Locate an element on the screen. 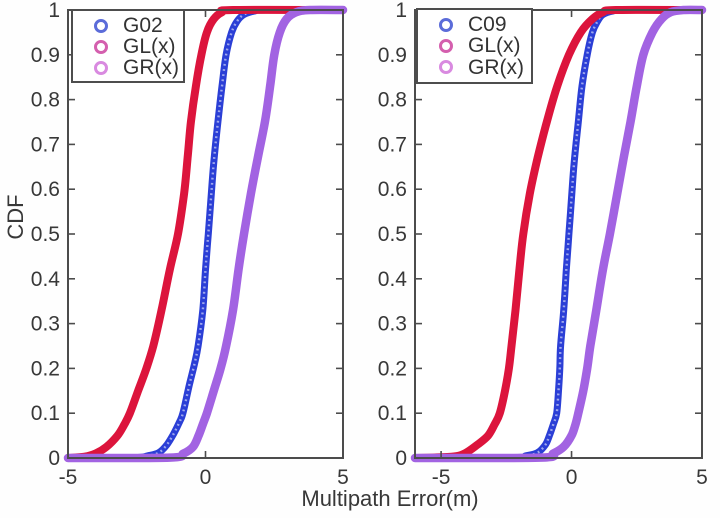 The width and height of the screenshot is (720, 518). legend-item: C09 is located at coordinates (482, 24).